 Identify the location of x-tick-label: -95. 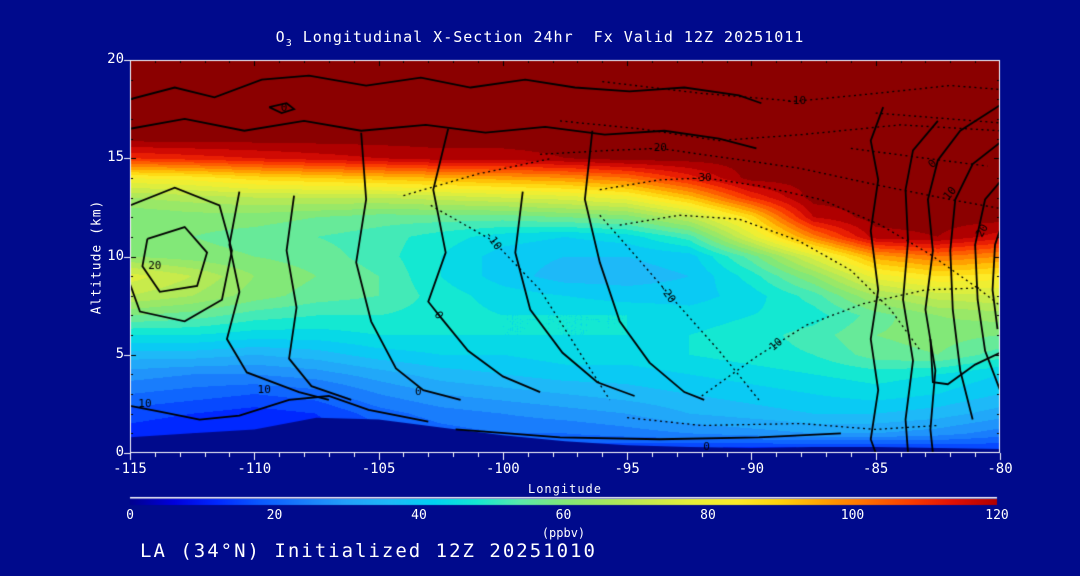
(627, 469).